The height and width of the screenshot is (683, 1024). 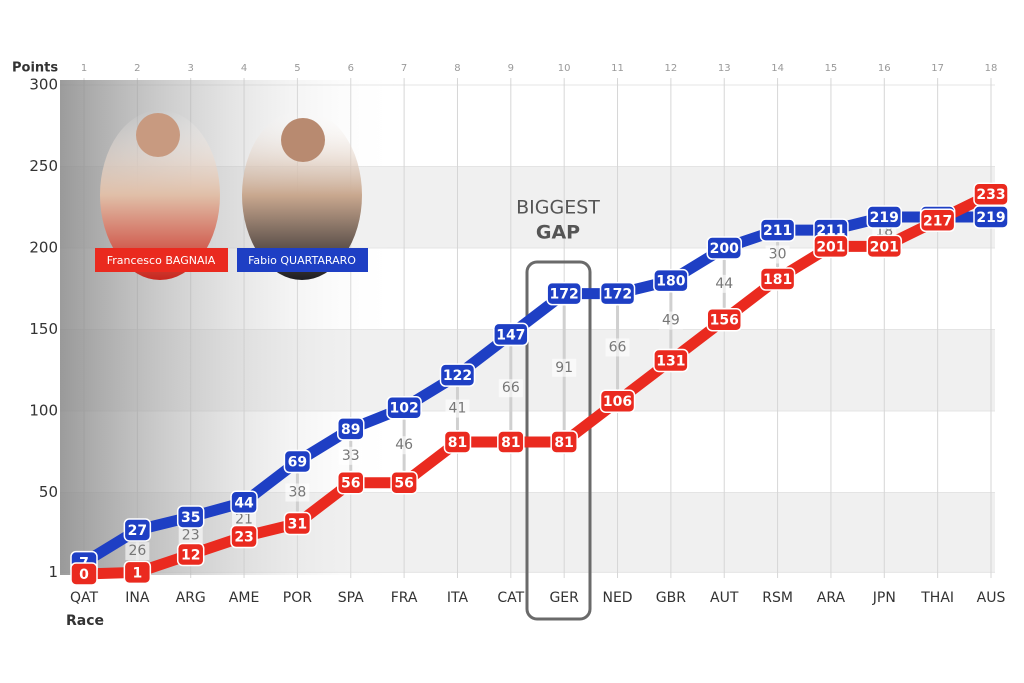 What do you see at coordinates (558, 208) in the screenshot?
I see `annotation: BIGGEST` at bounding box center [558, 208].